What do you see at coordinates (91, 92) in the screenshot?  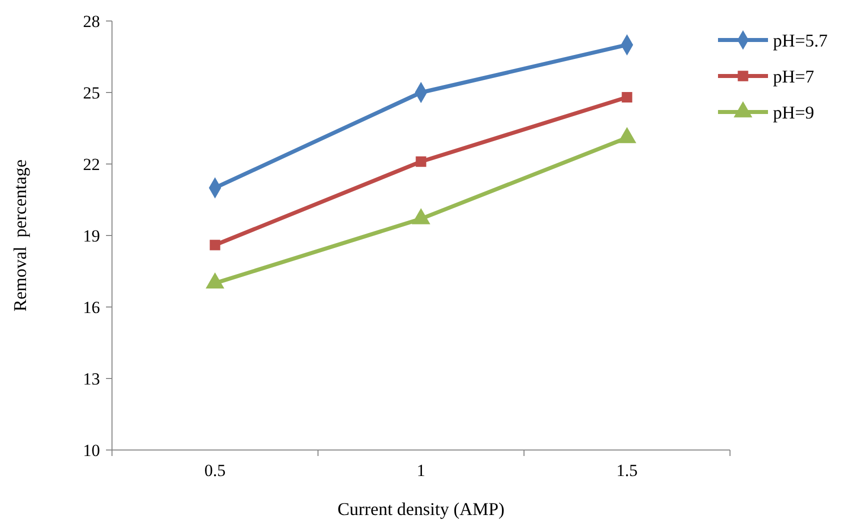 I see `y-tick-label: 25` at bounding box center [91, 92].